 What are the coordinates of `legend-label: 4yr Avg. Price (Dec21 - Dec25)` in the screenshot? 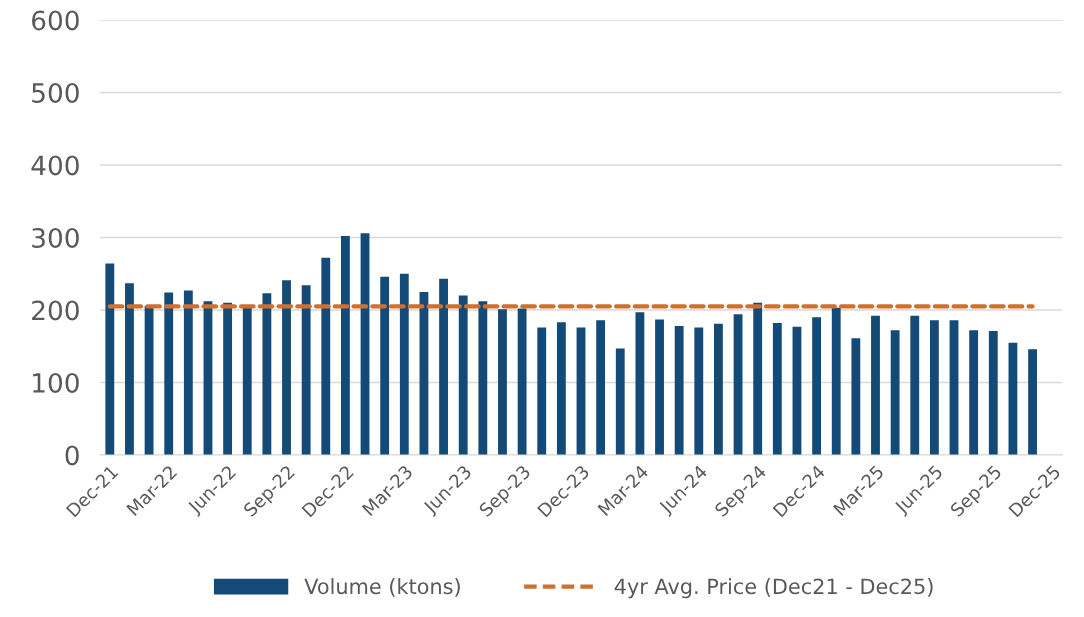 It's located at (773, 588).